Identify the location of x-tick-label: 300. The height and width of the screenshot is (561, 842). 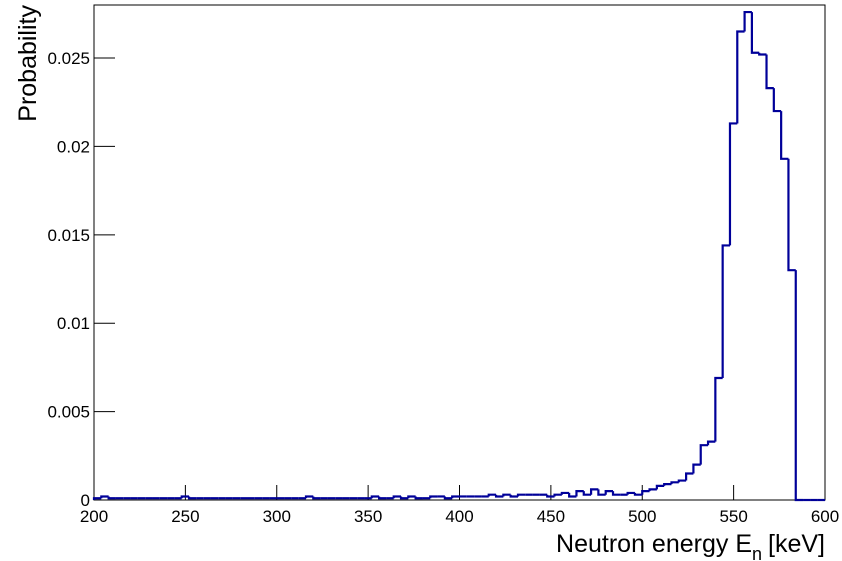
(277, 516).